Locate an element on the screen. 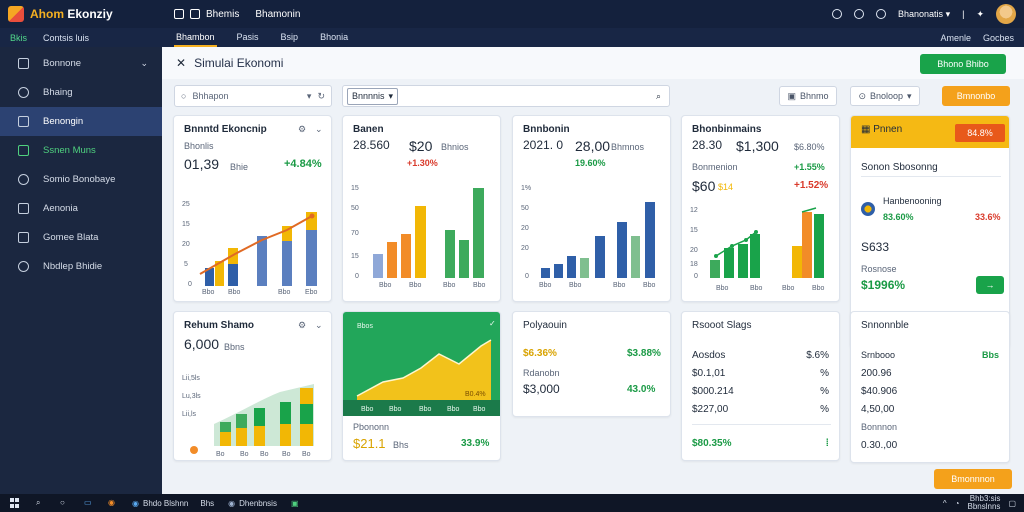 This screenshot has height=512, width=1024. app-logo: Ahom Ekonziy is located at coordinates (81, 14).